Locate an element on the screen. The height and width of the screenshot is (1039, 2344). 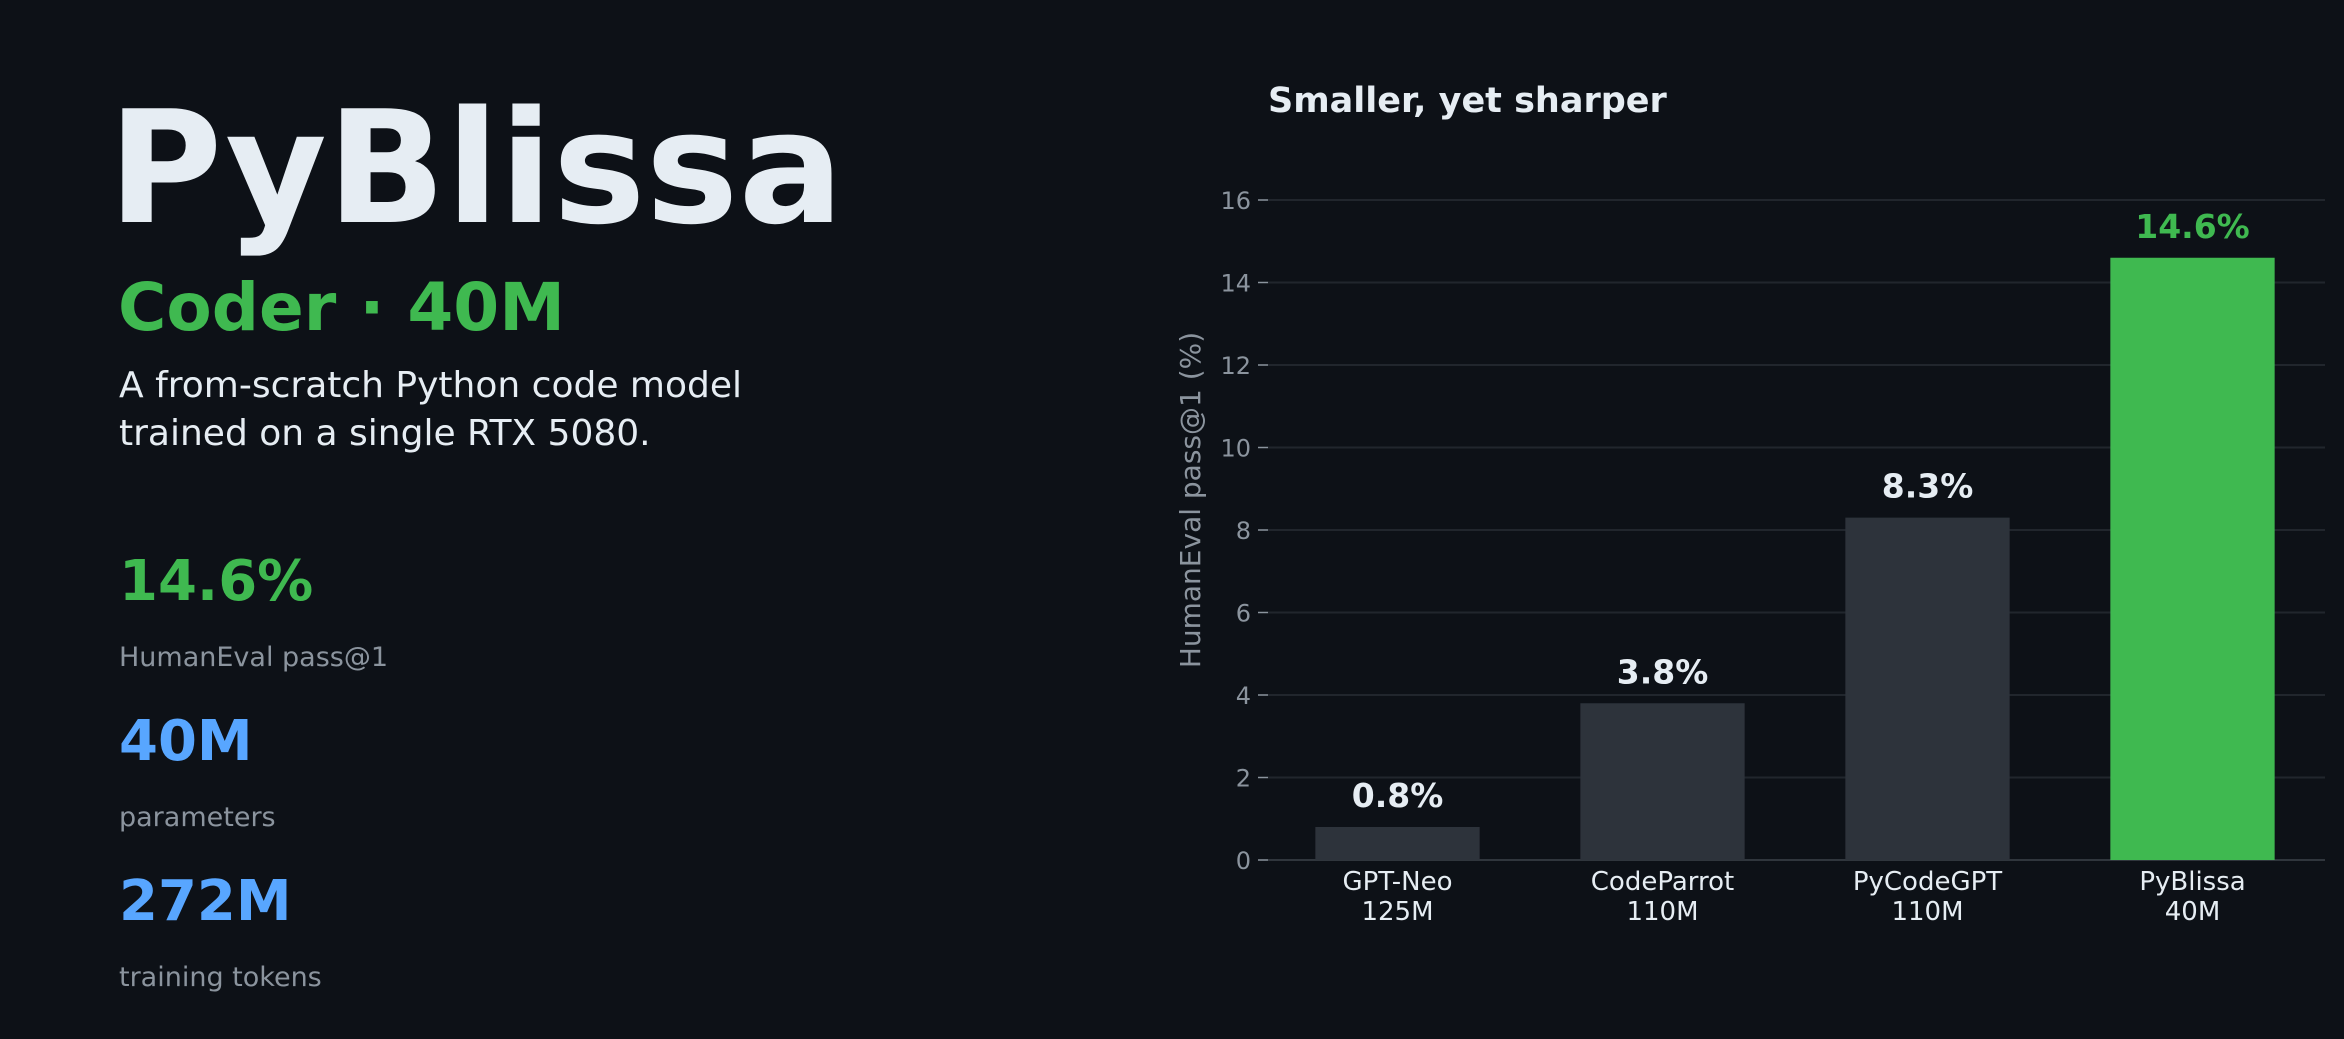
y-tick-label: 14 is located at coordinates (1235, 284).